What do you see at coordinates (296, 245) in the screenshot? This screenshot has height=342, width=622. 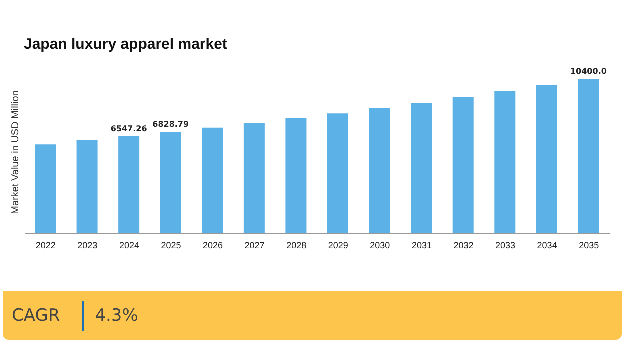 I see `x-tick-label: 2028` at bounding box center [296, 245].